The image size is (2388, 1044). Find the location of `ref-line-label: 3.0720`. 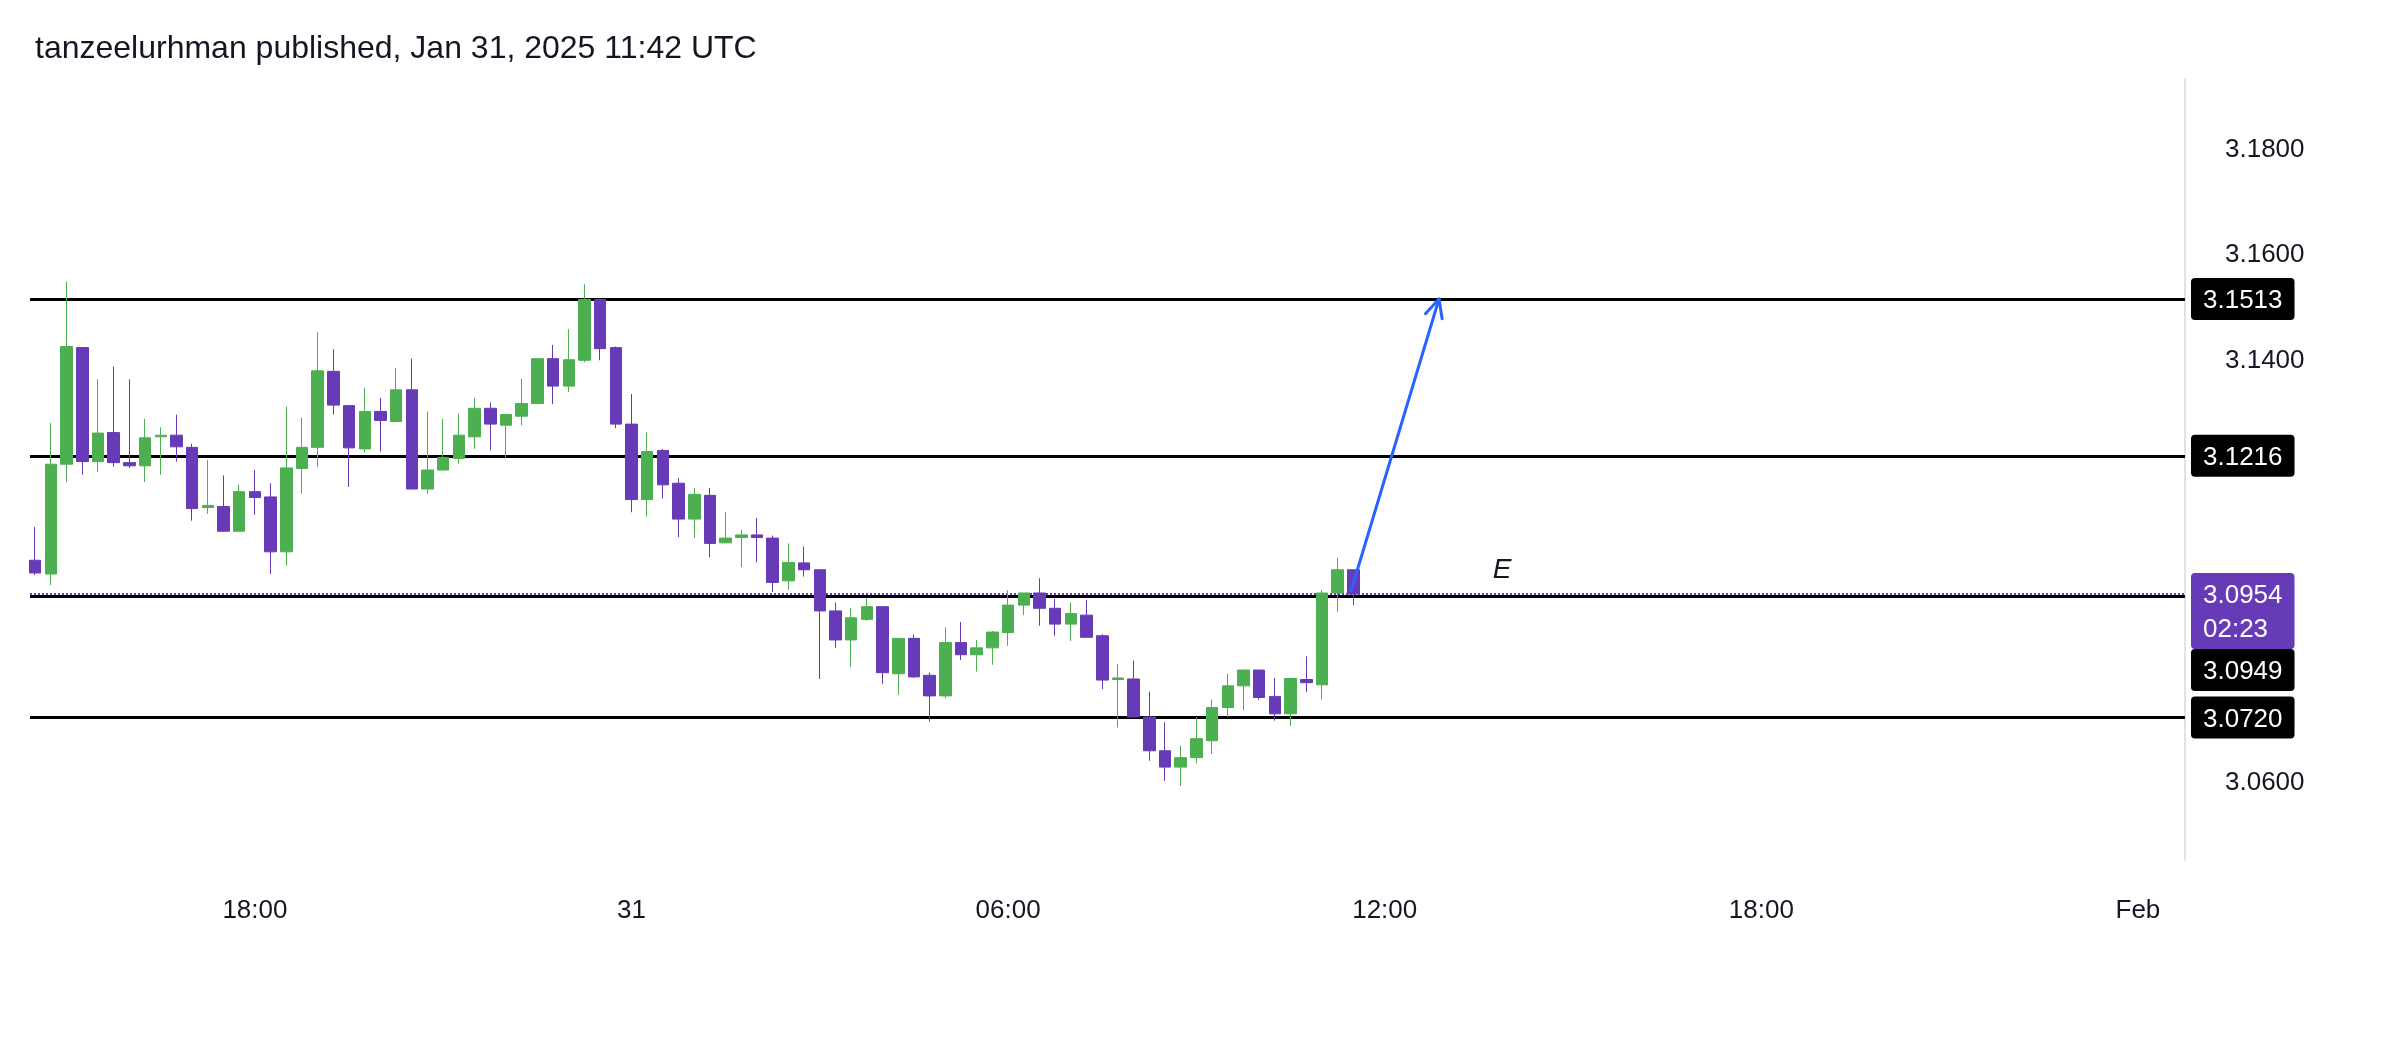

ref-line-label: 3.0720 is located at coordinates (2243, 717).